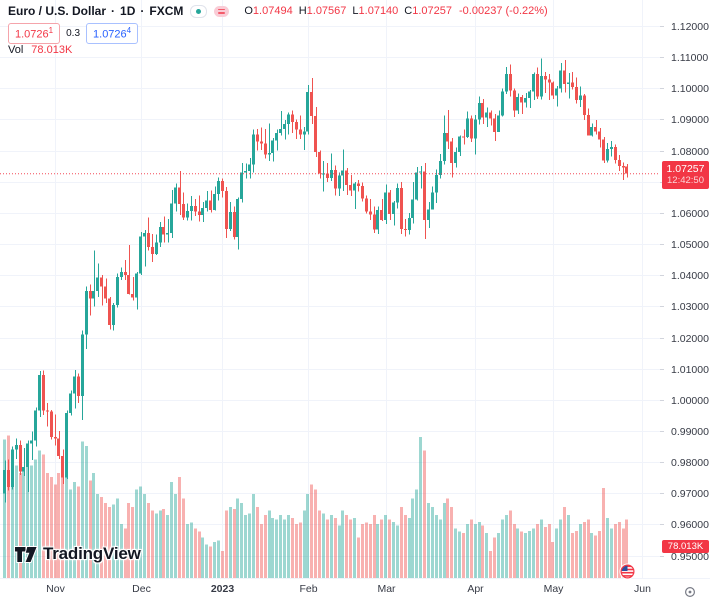 This screenshot has height=600, width=710. Describe the element at coordinates (308, 589) in the screenshot. I see `svg-text: Feb` at that location.